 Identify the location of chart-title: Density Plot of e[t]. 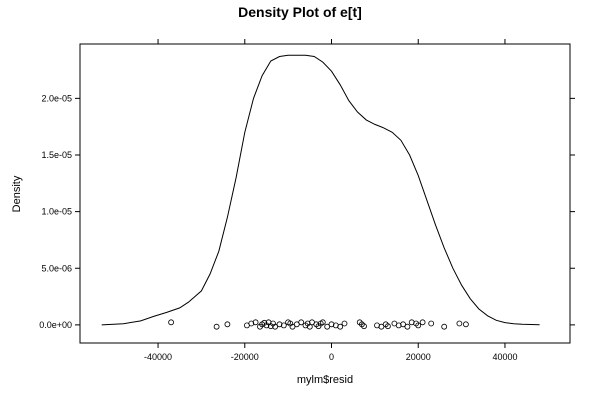
(300, 12).